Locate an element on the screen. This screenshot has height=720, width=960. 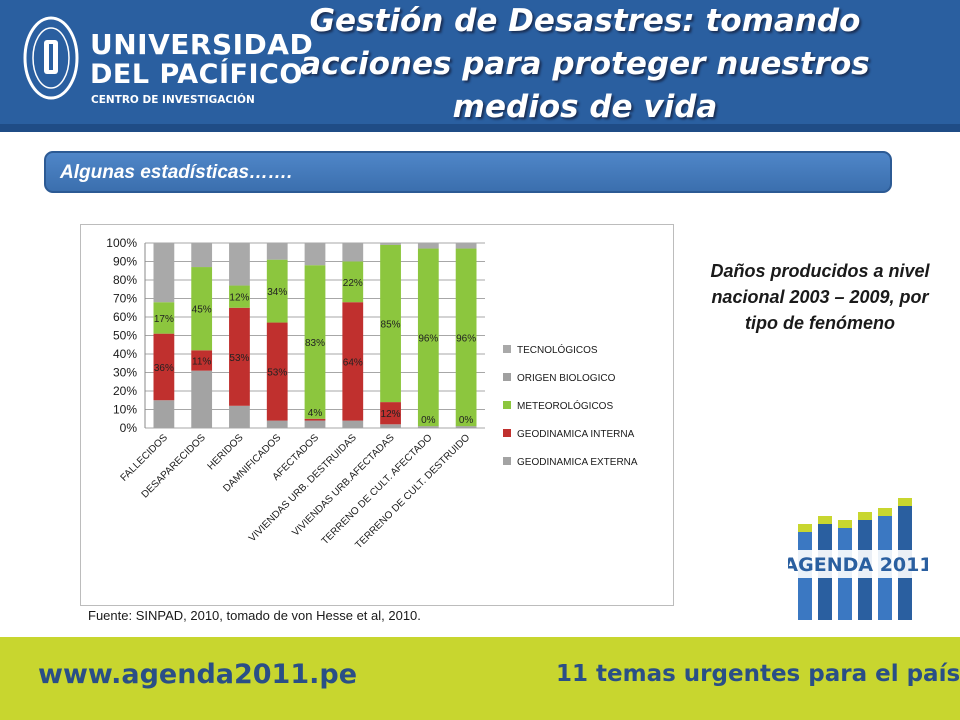
y-tick-label: 90% is located at coordinates (125, 262).